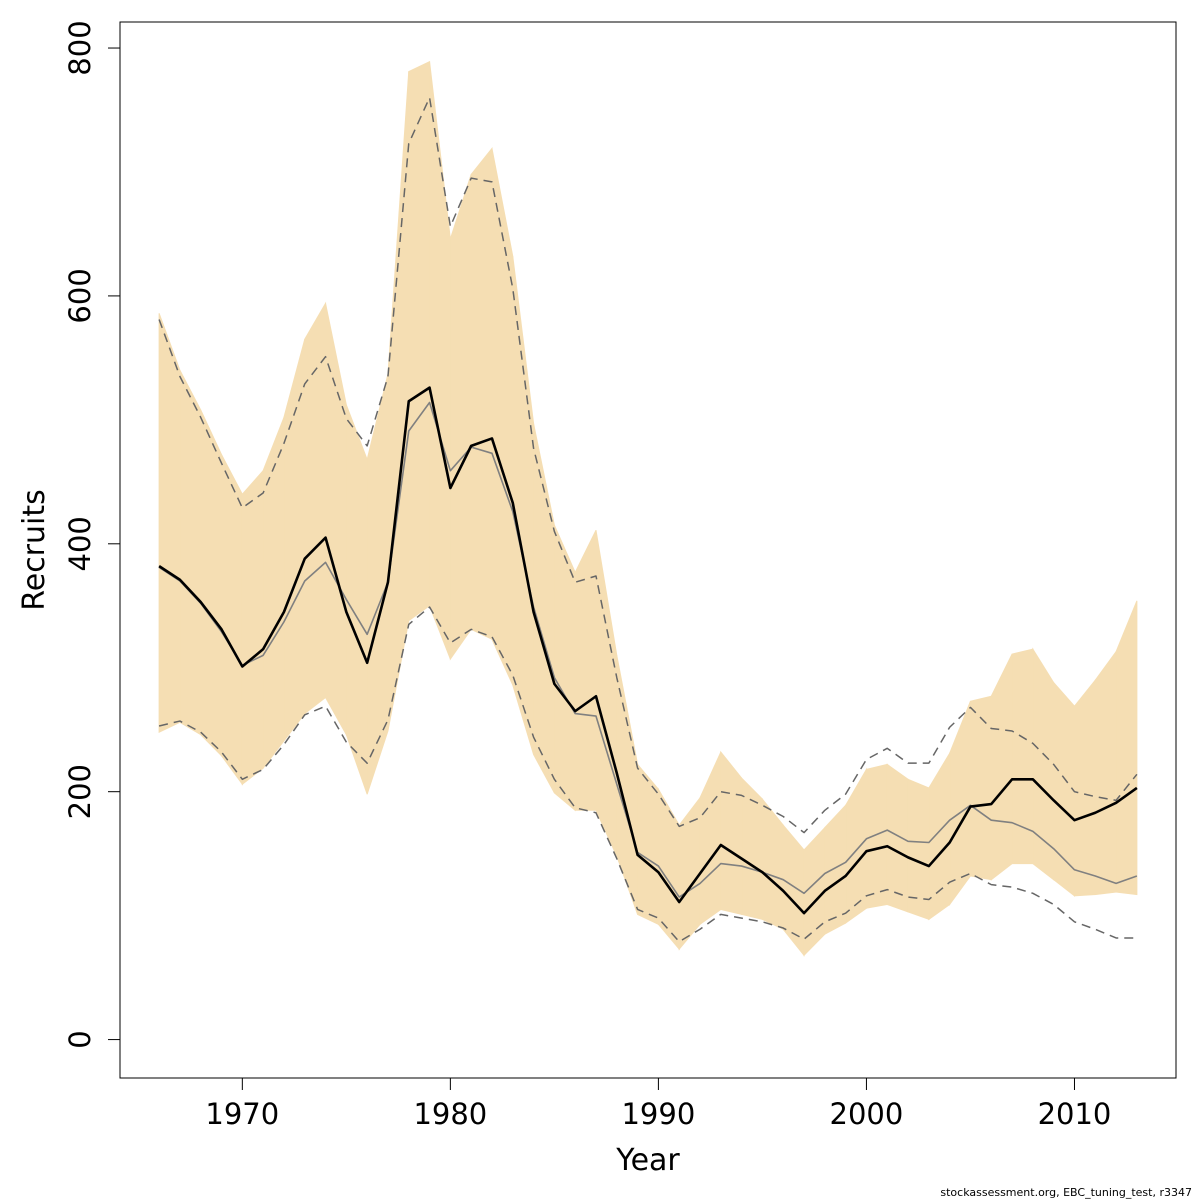  Describe the element at coordinates (450, 1114) in the screenshot. I see `x-tick-label: 1980` at that location.